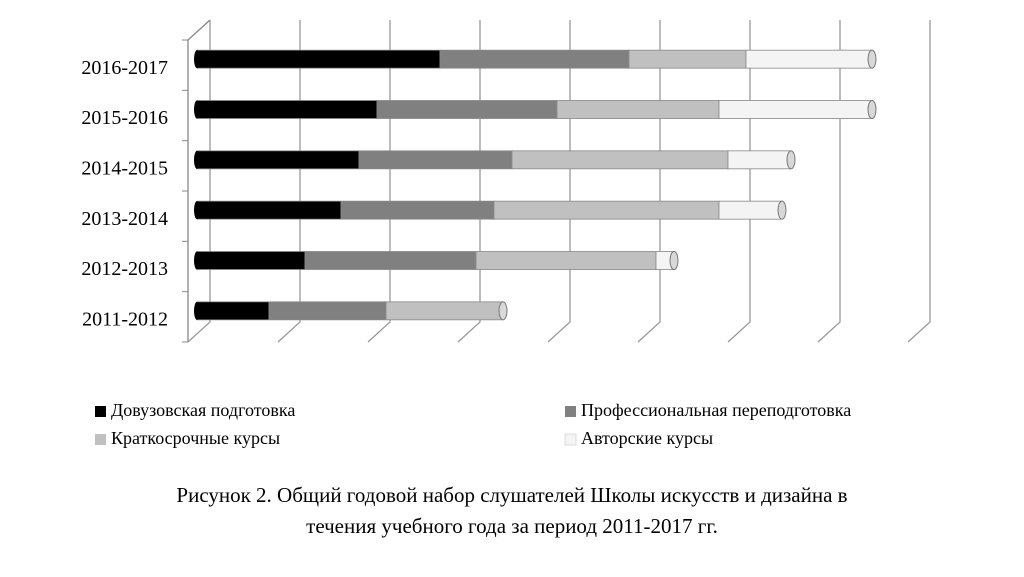 The height and width of the screenshot is (577, 1024). What do you see at coordinates (124, 118) in the screenshot?
I see `y-tick-label: 2015-2016` at bounding box center [124, 118].